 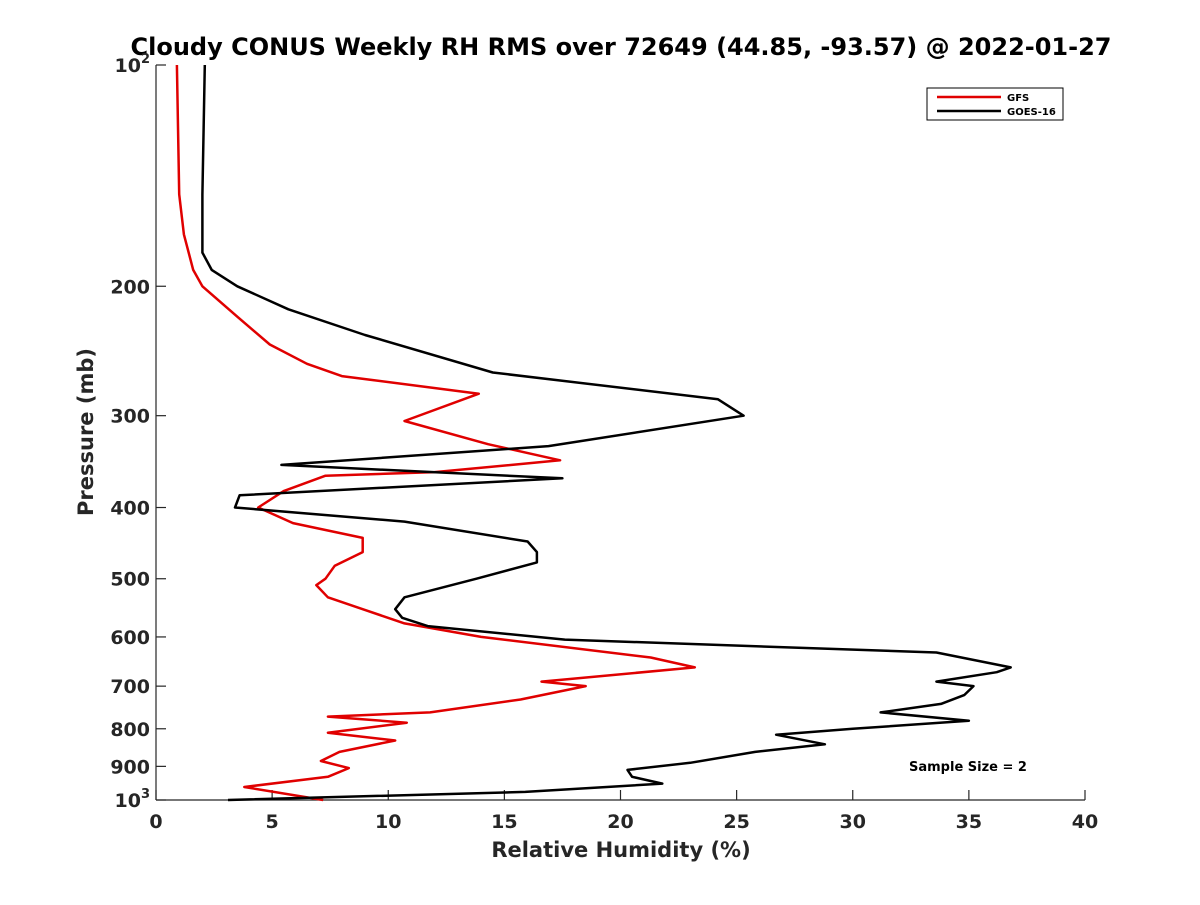 What do you see at coordinates (272, 822) in the screenshot?
I see `x-tick-label: 5` at bounding box center [272, 822].